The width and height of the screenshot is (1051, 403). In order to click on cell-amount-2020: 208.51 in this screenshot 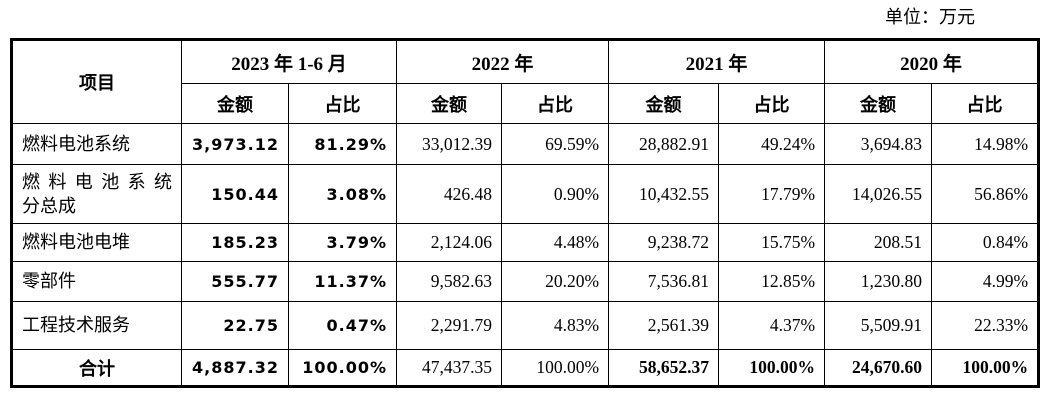, I will do `click(878, 242)`.